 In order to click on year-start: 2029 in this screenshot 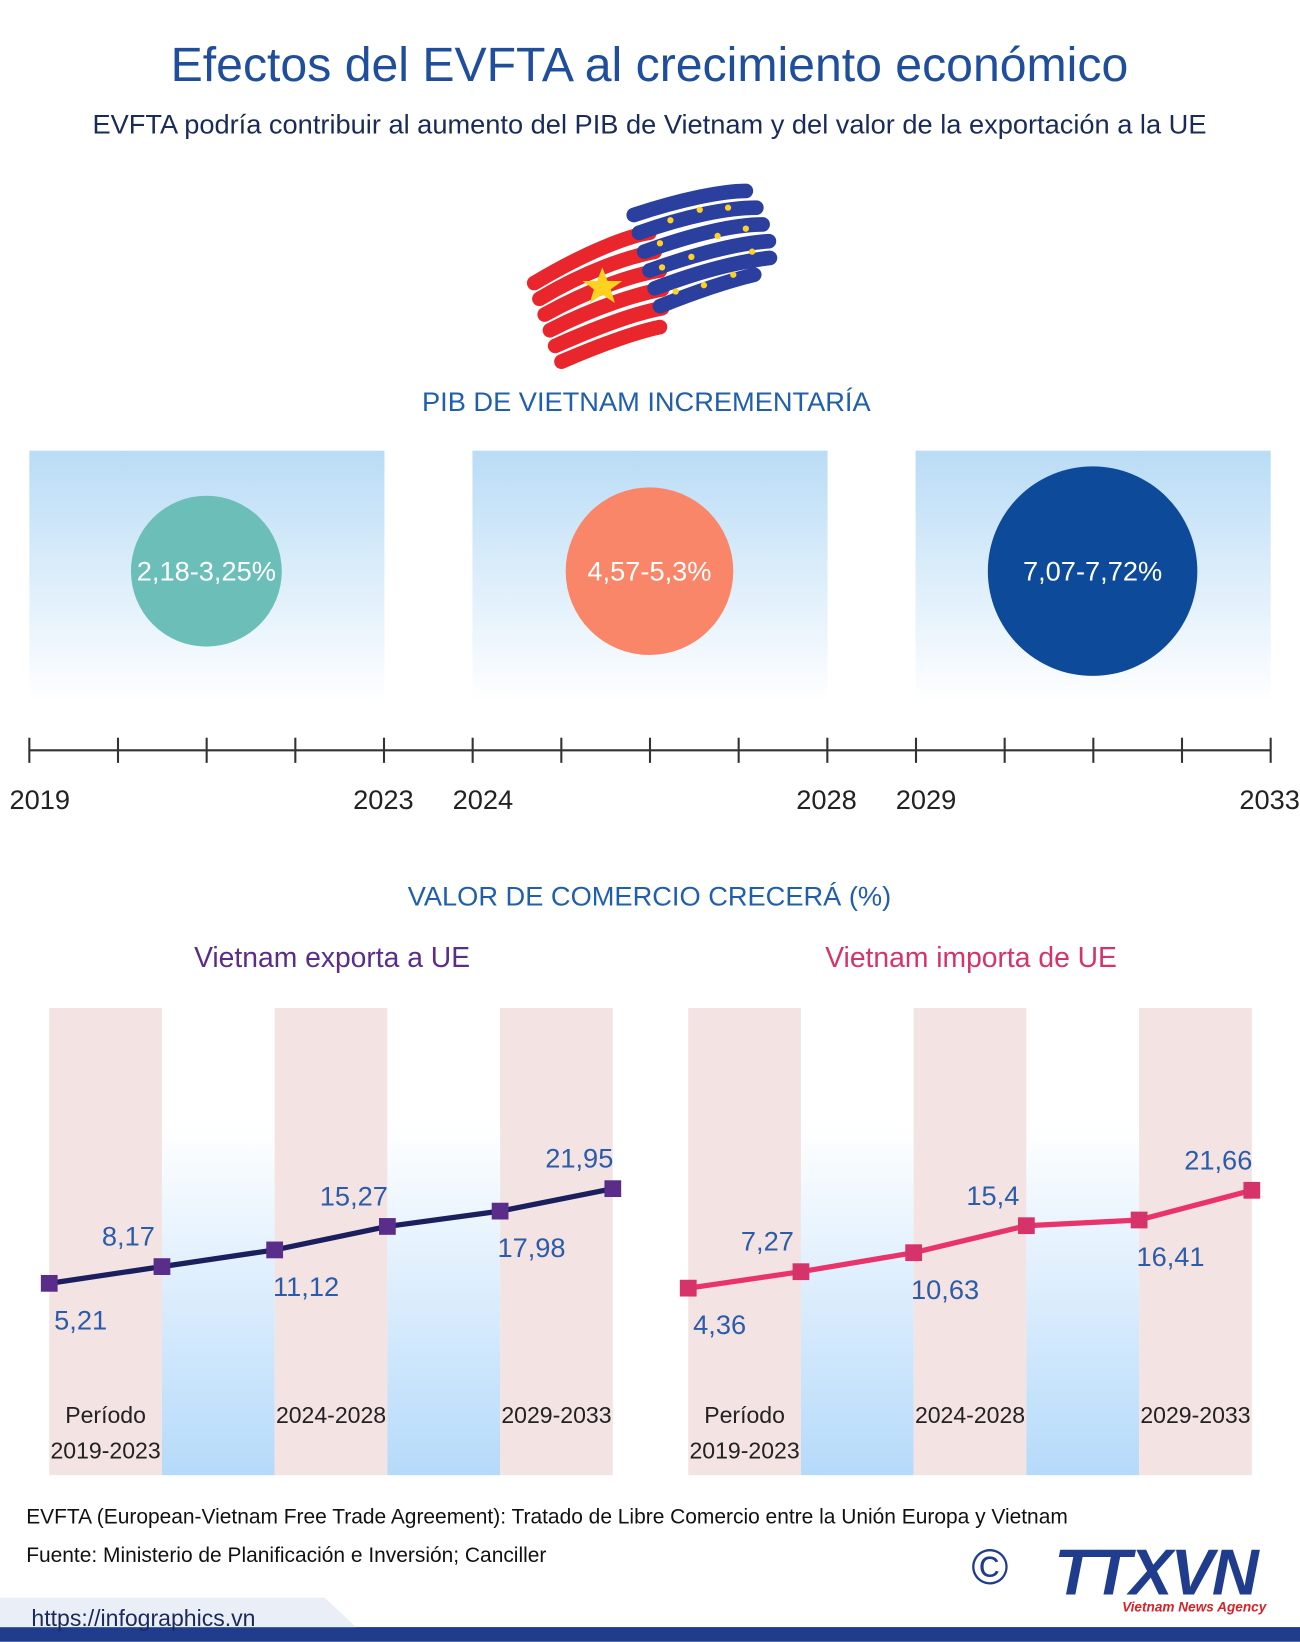, I will do `click(926, 799)`.